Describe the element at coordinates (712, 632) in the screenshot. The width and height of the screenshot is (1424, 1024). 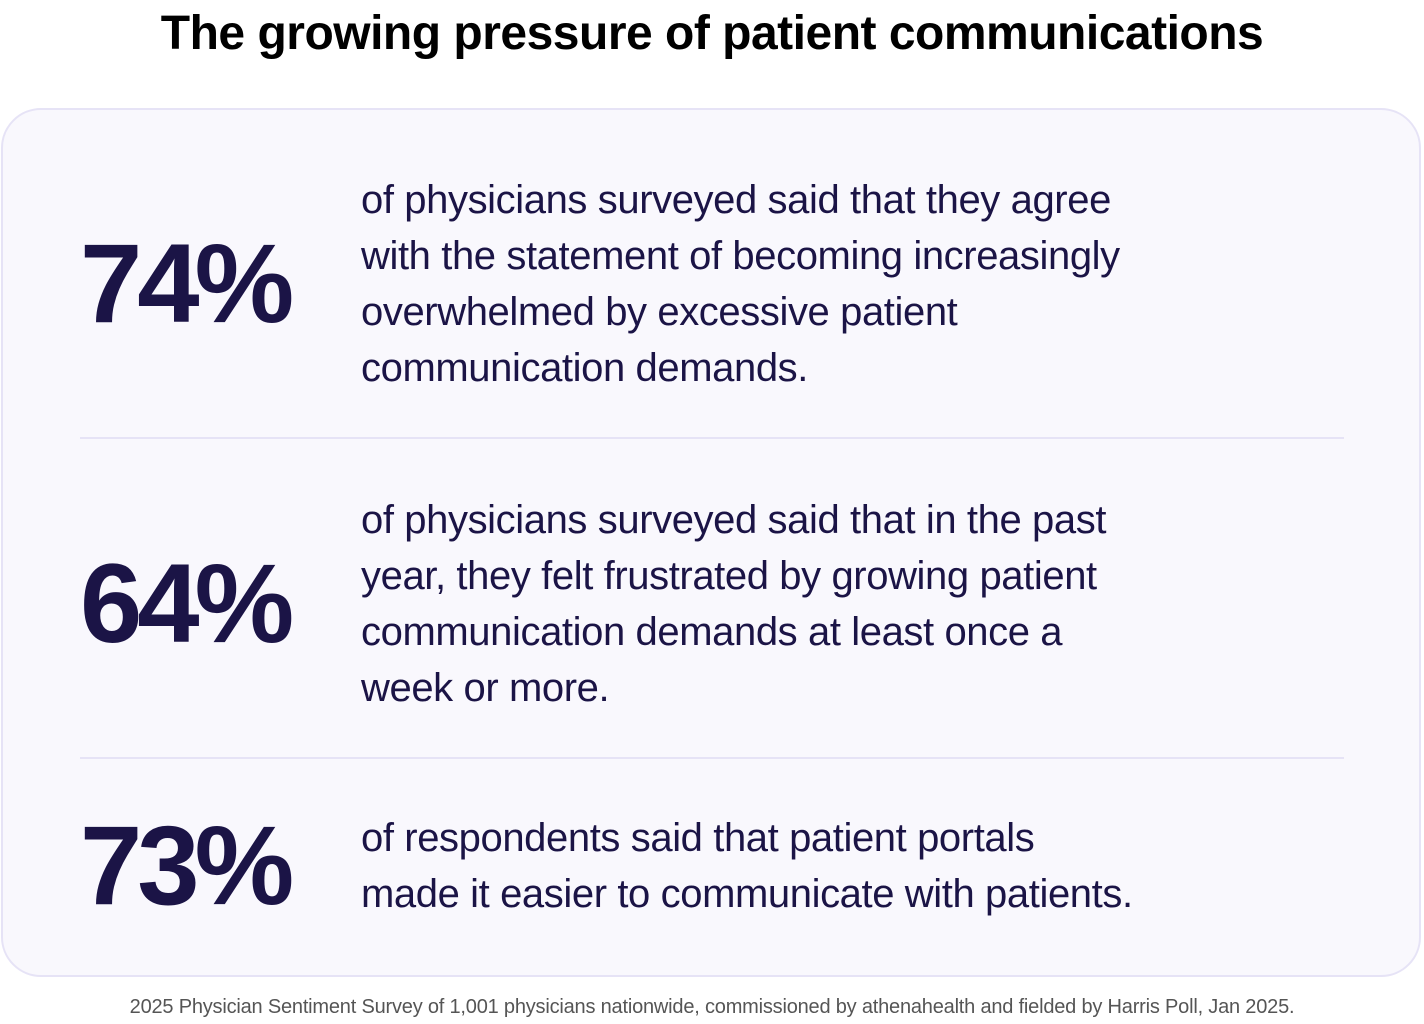
I see `stat-line: communication demands at least once a` at that location.